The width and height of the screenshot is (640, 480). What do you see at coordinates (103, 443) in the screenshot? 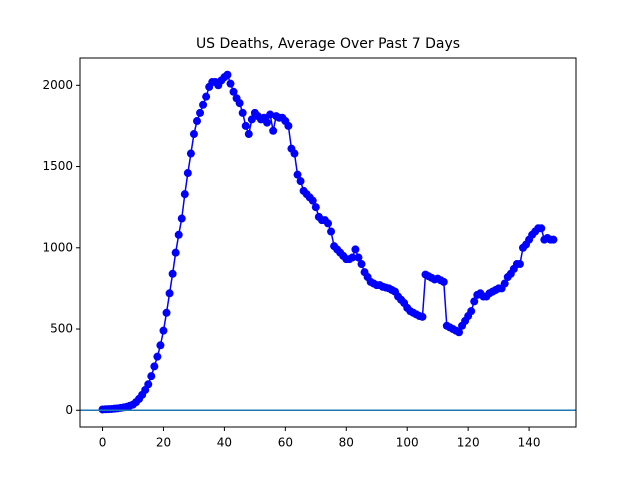
I see `x-tick-label: 0` at bounding box center [103, 443].